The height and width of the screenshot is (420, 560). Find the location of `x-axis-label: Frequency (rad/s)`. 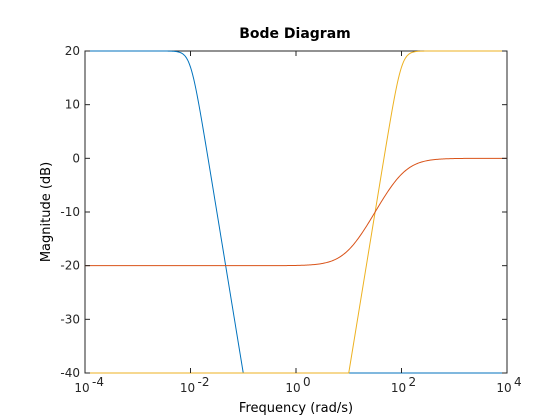

x-axis-label: Frequency (rad/s) is located at coordinates (296, 408).